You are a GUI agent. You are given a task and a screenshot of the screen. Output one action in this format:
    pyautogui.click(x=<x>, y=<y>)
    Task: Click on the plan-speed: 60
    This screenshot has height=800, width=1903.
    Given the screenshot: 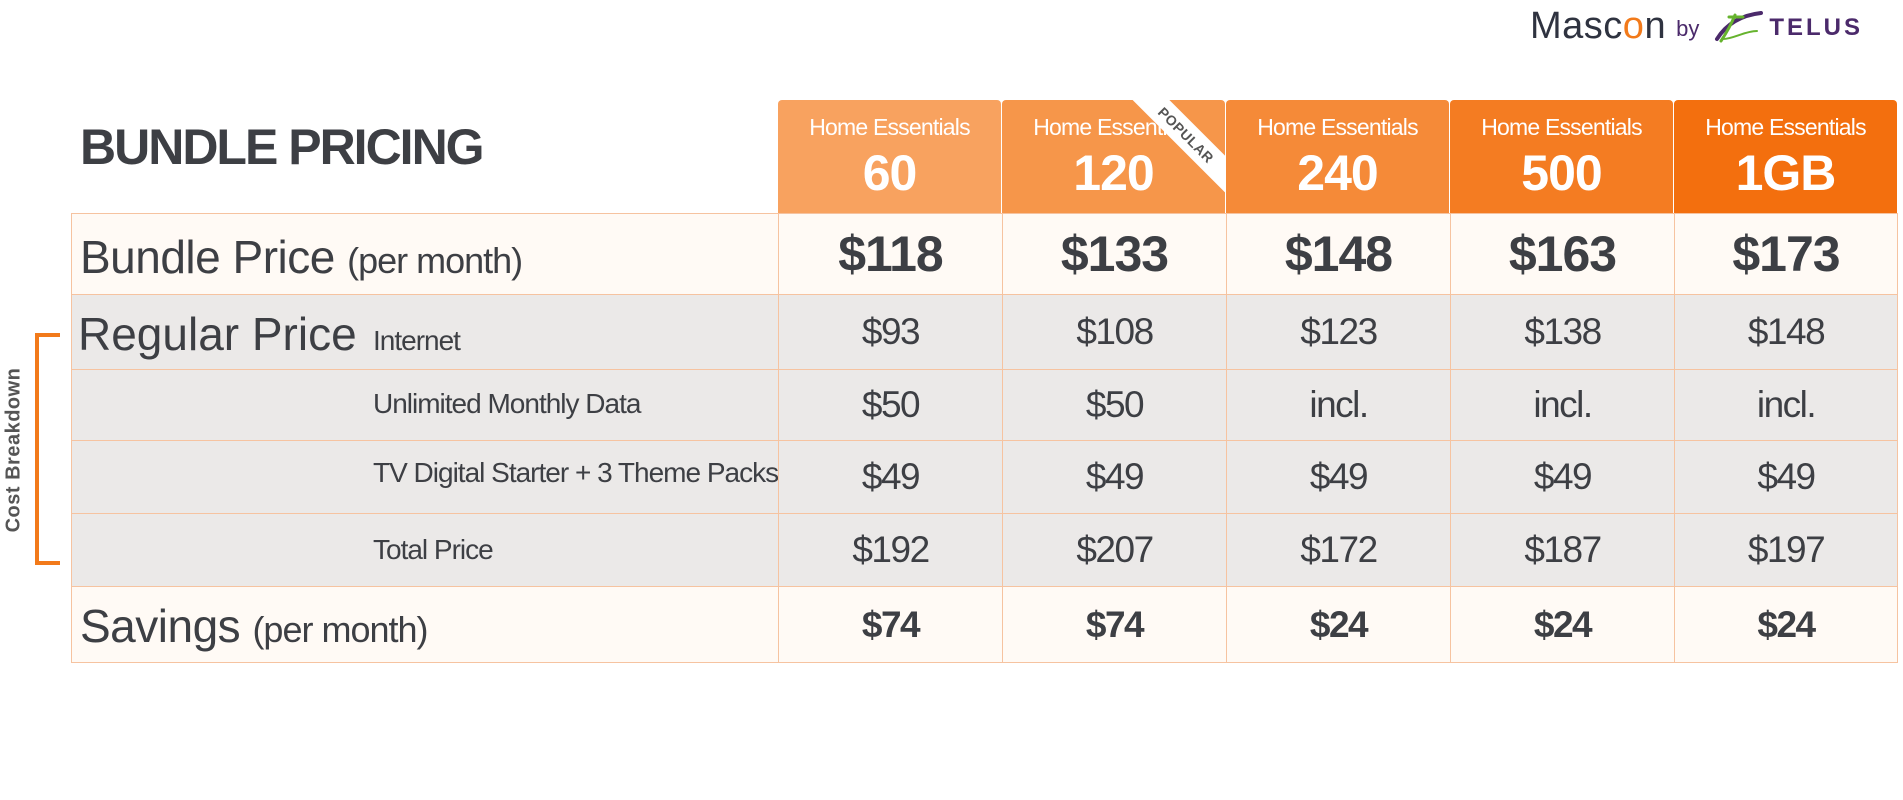 What is the action you would take?
    pyautogui.click(x=890, y=173)
    